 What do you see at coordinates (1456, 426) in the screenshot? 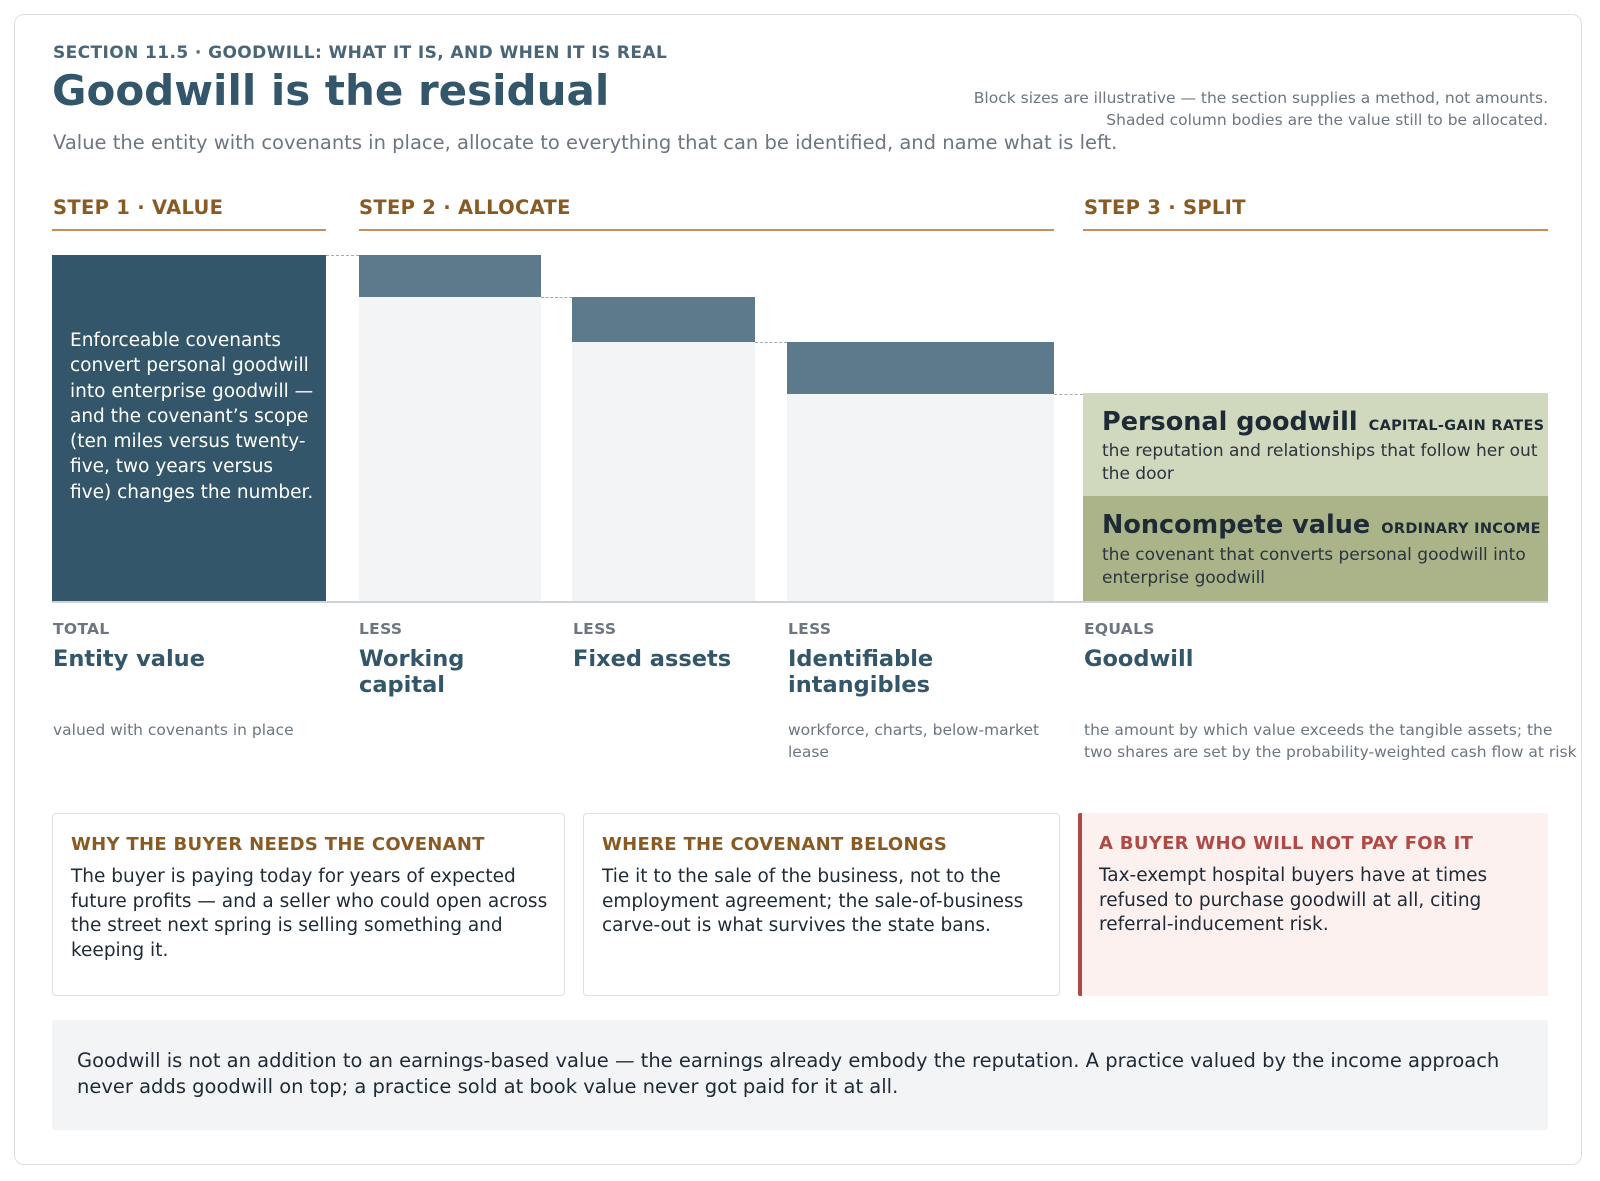
I see `personal-goodwill-tag: CAPITAL-GAIN RATES` at bounding box center [1456, 426].